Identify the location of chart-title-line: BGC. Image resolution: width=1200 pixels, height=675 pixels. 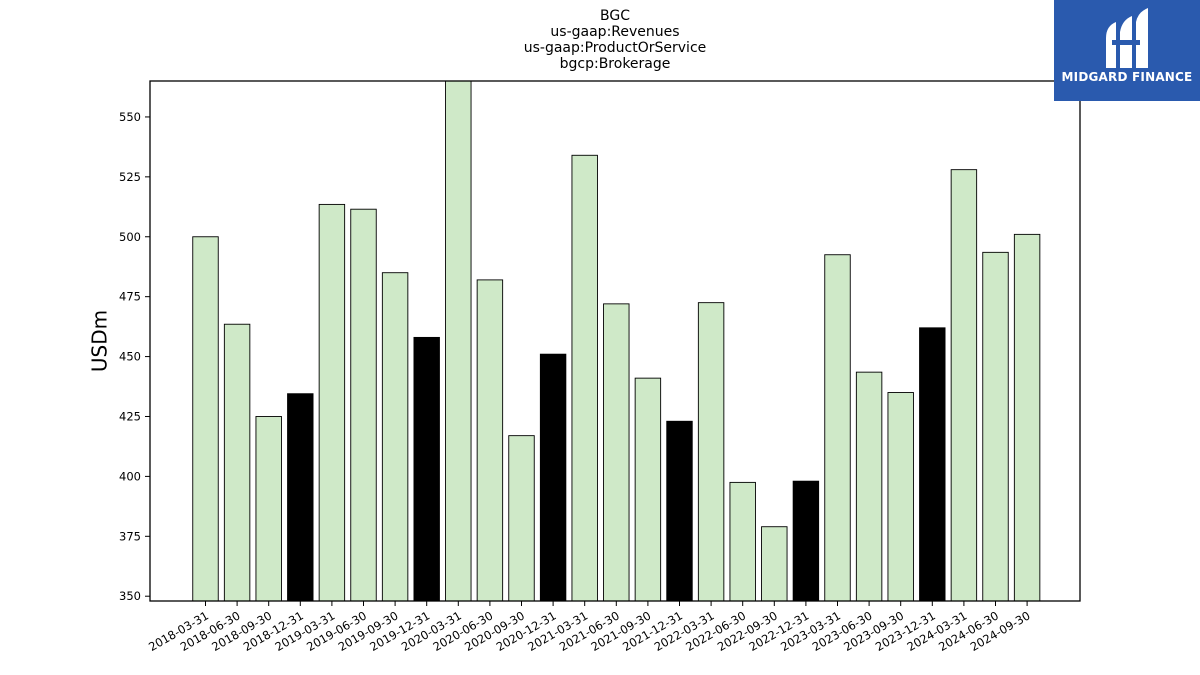
(615, 16).